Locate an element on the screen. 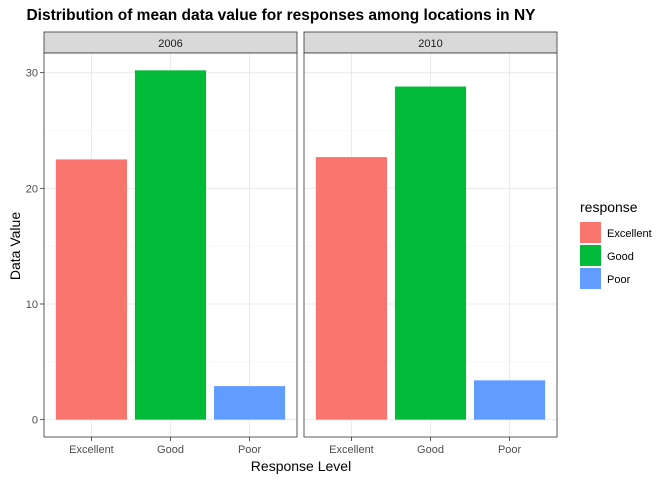  y-tick-label: 0 is located at coordinates (35, 421).